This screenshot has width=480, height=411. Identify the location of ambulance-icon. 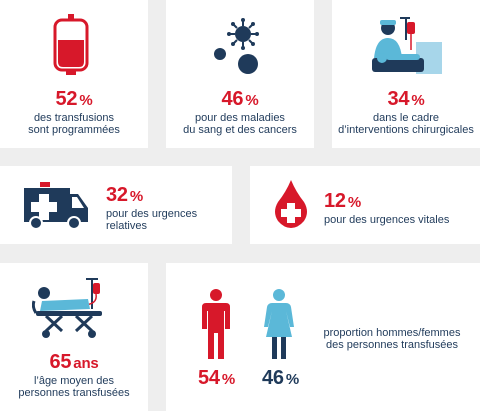
(56, 206).